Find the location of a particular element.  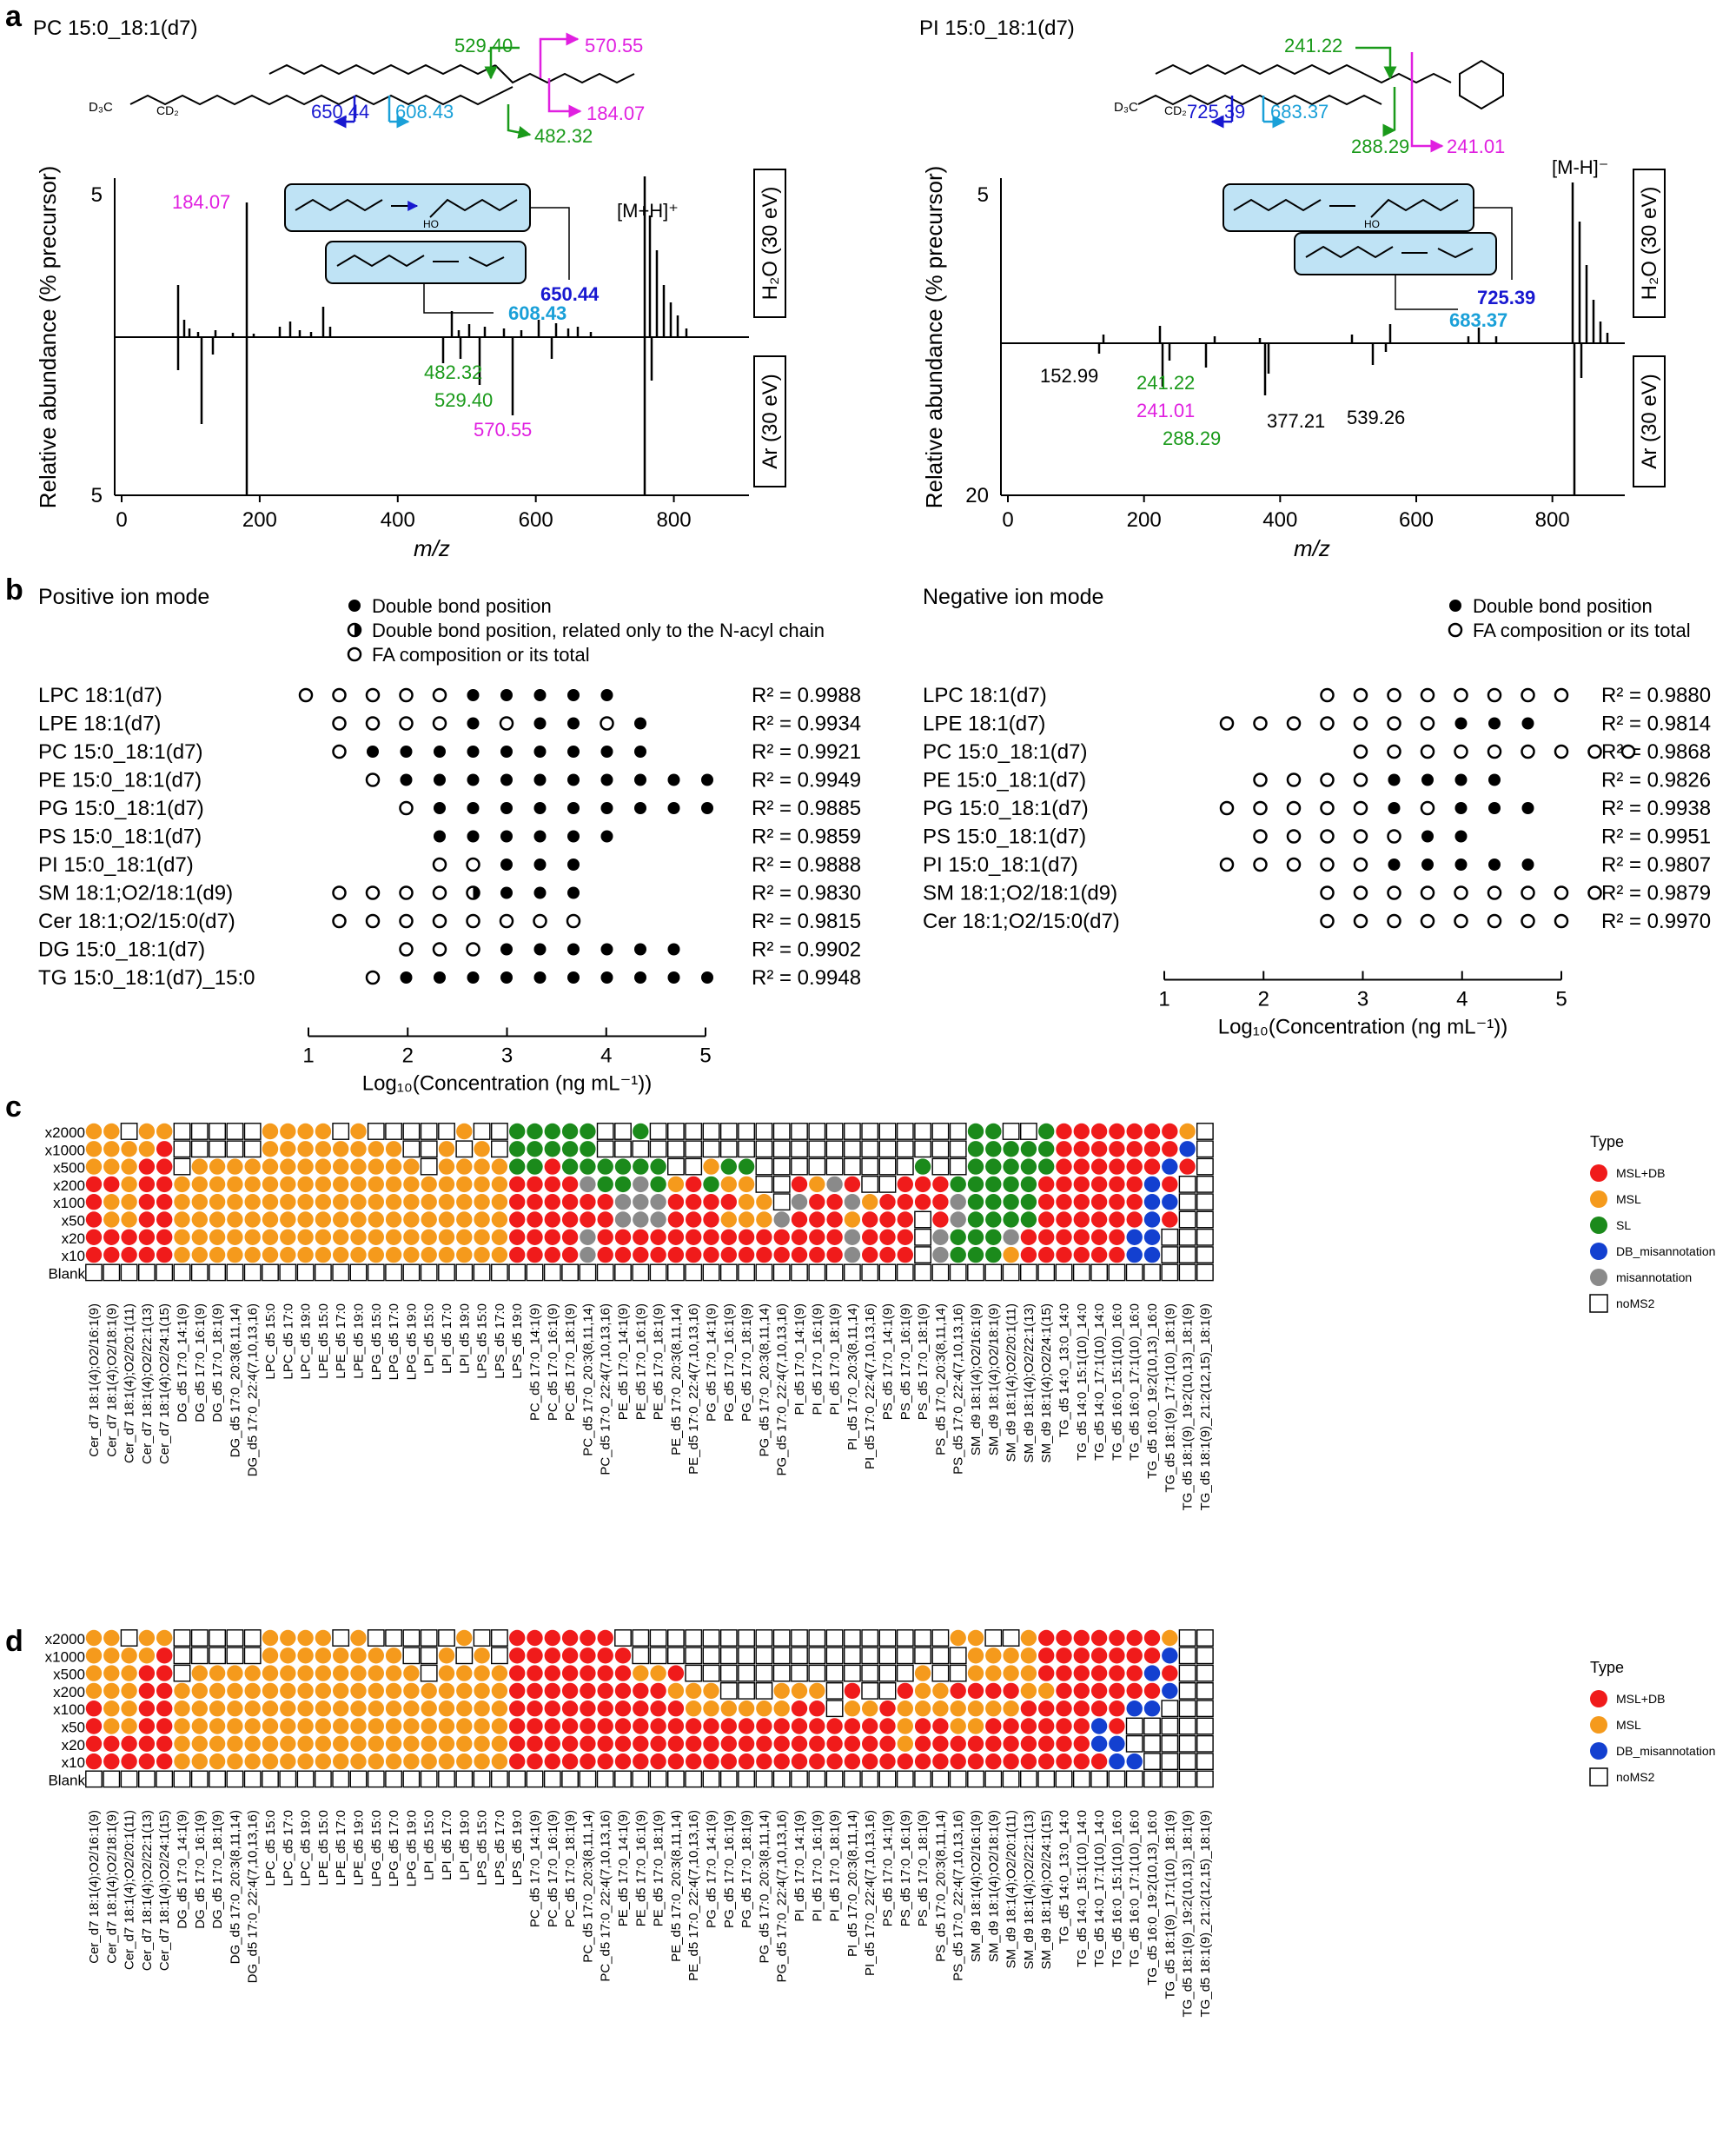

dot-row-r2: R² = 0.9830 is located at coordinates (806, 893).